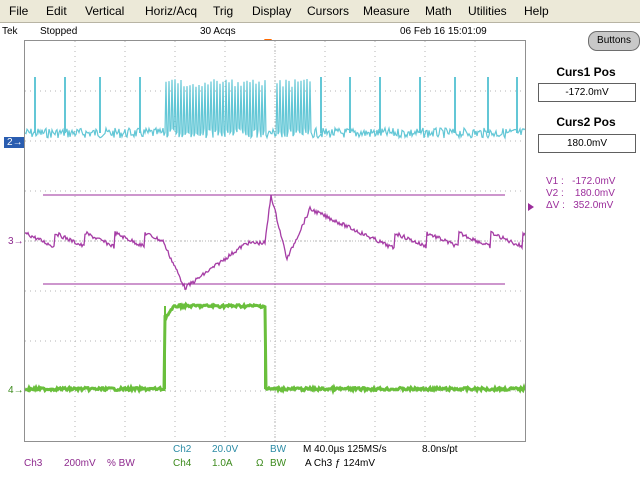 Image resolution: width=640 pixels, height=480 pixels. What do you see at coordinates (328, 11) in the screenshot?
I see `menu-cursors: Cursors` at bounding box center [328, 11].